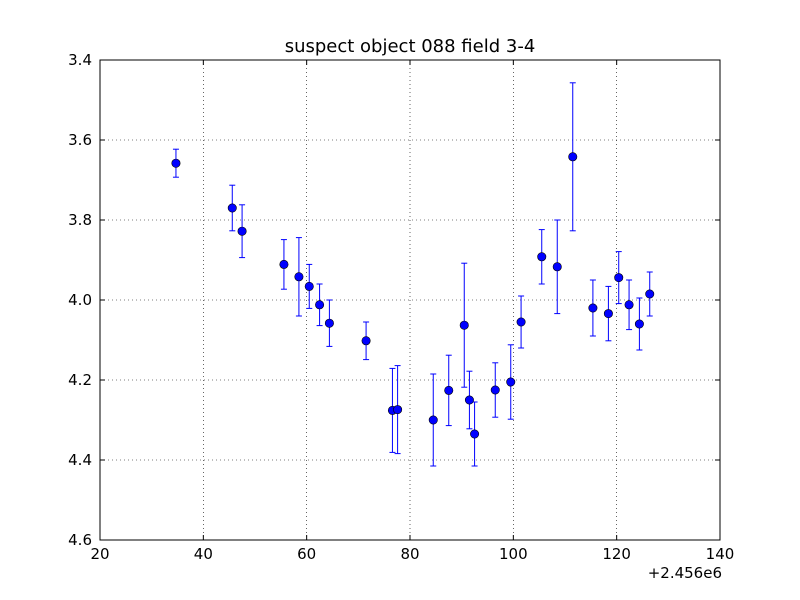 Image resolution: width=800 pixels, height=600 pixels. I want to click on x-tick-label: 140, so click(720, 554).